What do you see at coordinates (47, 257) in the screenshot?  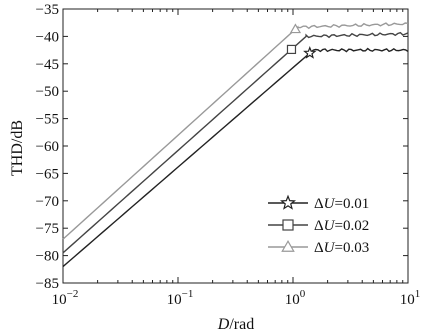 I see `y-tick-label: −80` at bounding box center [47, 257].